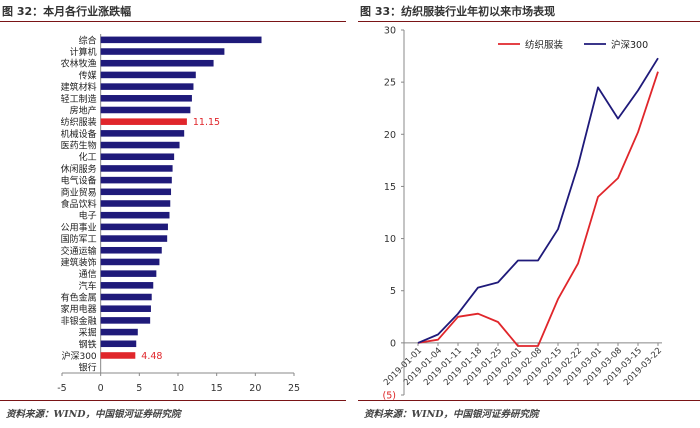  What do you see at coordinates (529, 400) in the screenshot?
I see `right-source-rule` at bounding box center [529, 400].